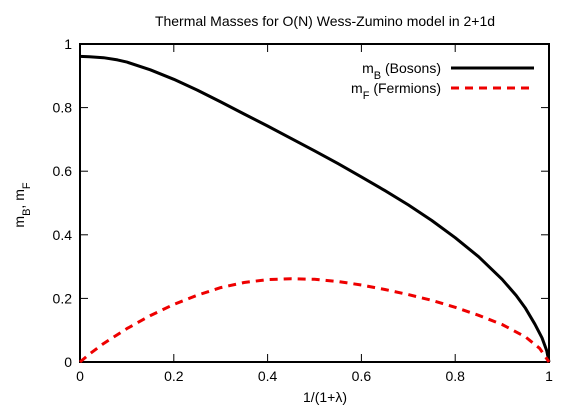 This screenshot has width=581, height=407. What do you see at coordinates (68, 362) in the screenshot?
I see `y-tick-label: 0` at bounding box center [68, 362].